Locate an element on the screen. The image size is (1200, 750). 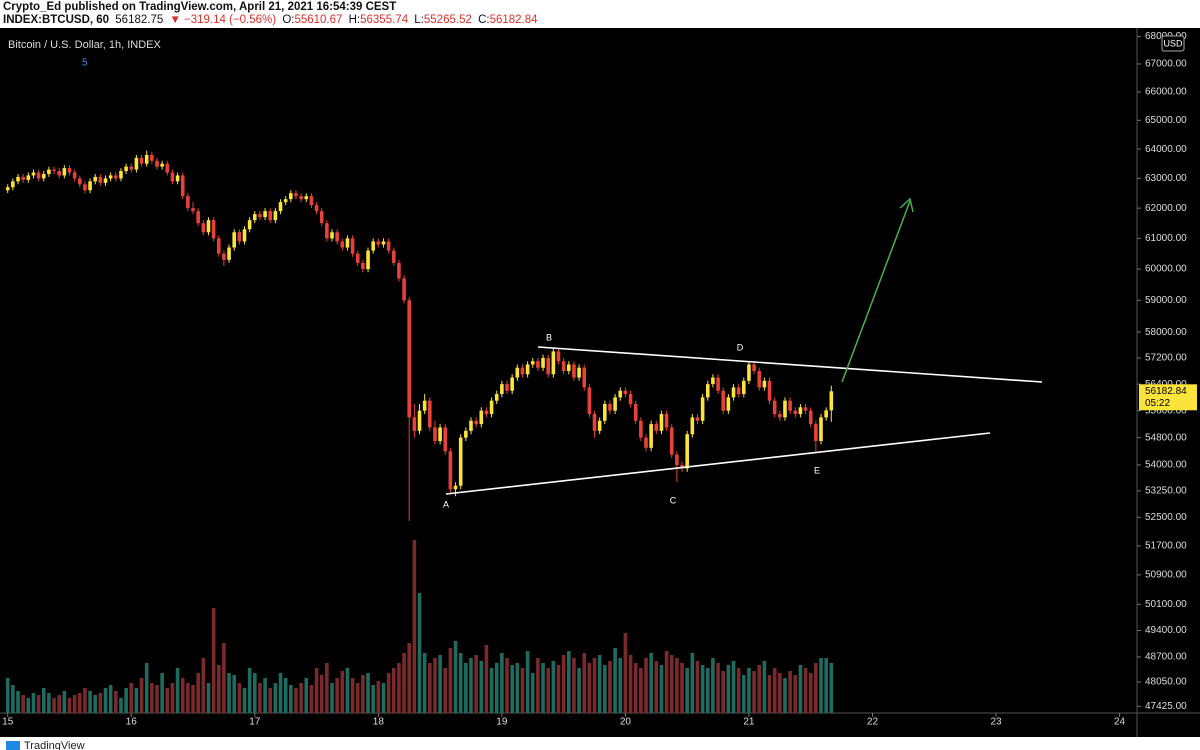
x-tick-label: 15 is located at coordinates (8, 722).